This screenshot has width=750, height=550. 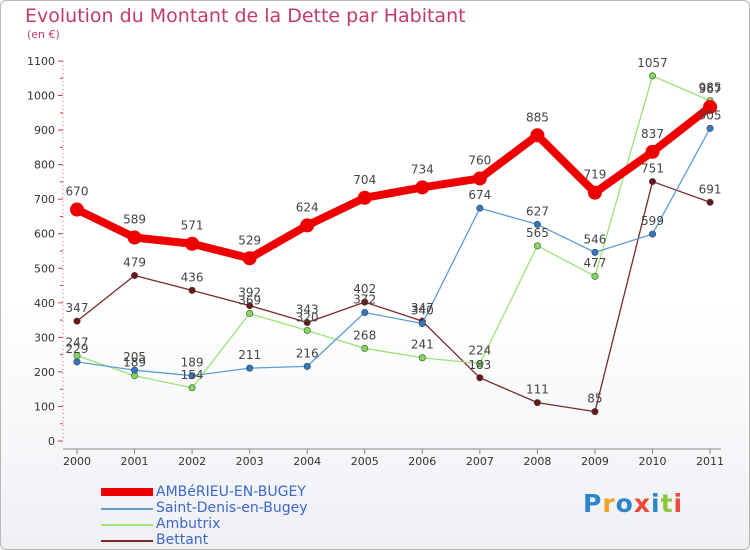 I want to click on y-tick-label: 100, so click(x=44, y=406).